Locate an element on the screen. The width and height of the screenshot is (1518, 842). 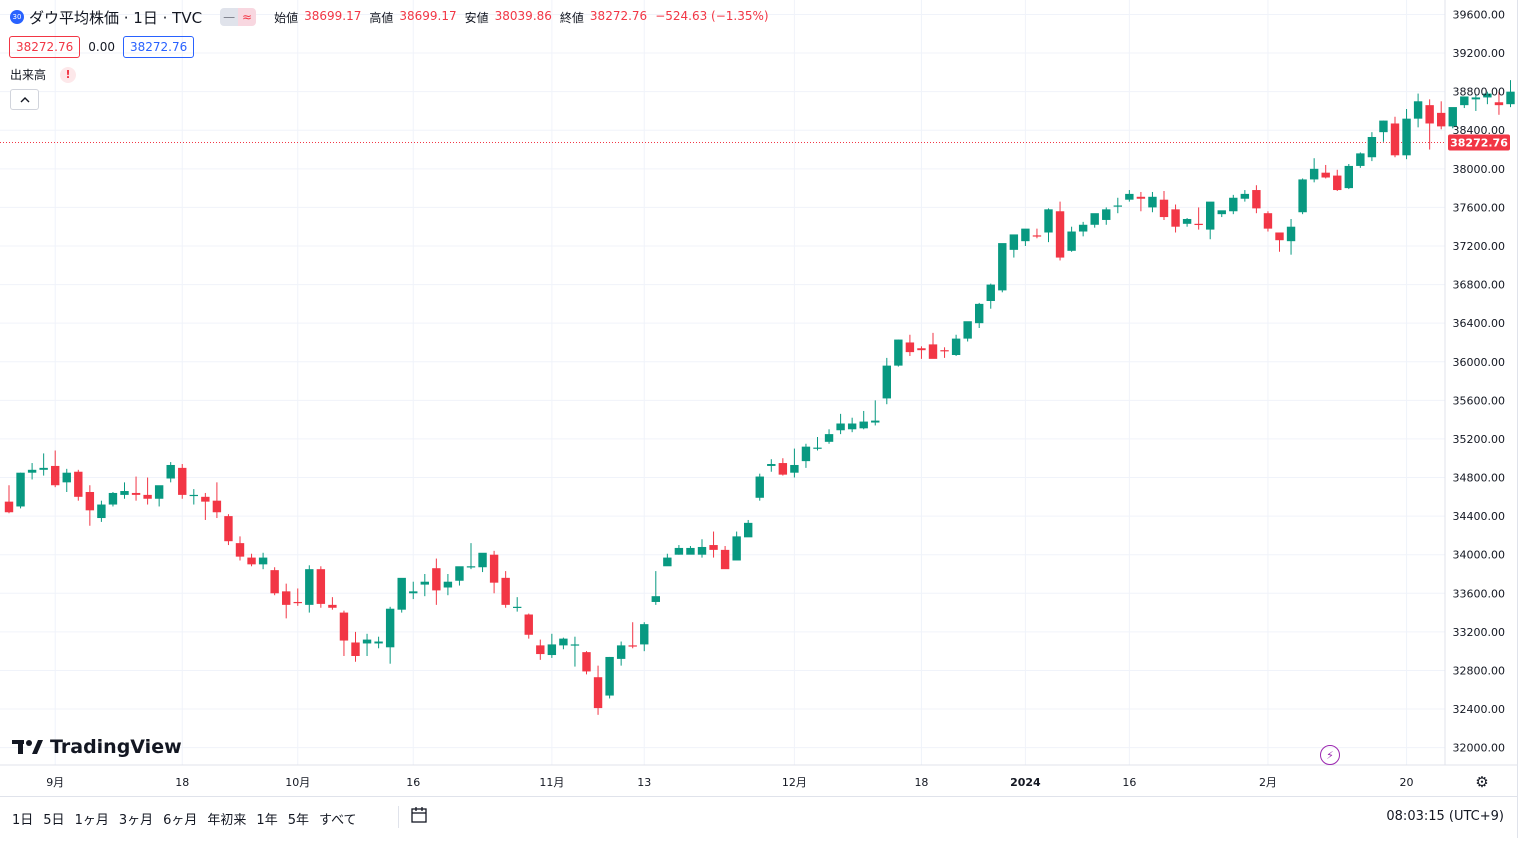
ask-box: 38272.76 is located at coordinates (158, 47).